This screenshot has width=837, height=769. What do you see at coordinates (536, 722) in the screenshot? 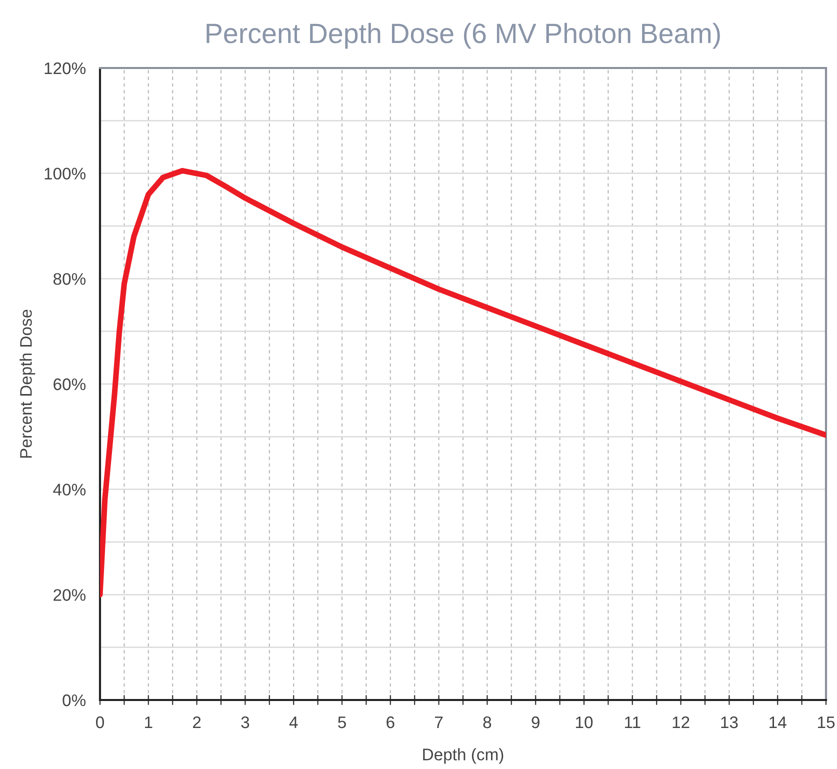
I see `x-tick-label: 9` at bounding box center [536, 722].